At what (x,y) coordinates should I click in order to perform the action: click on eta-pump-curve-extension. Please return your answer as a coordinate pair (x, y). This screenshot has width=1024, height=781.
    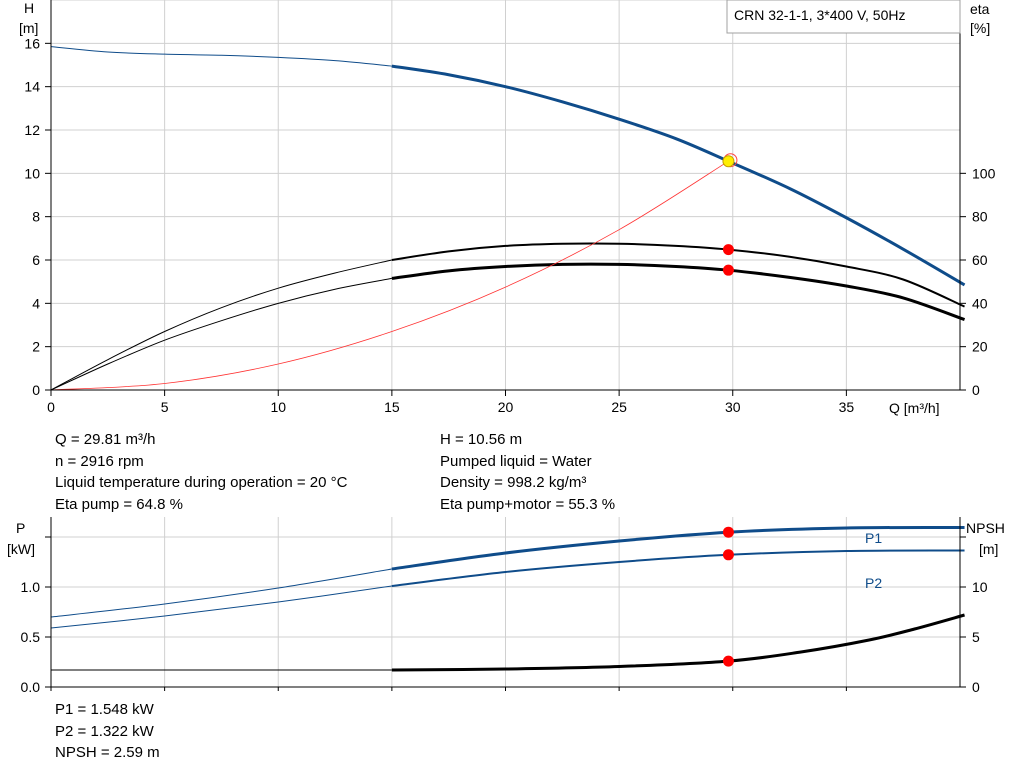
    Looking at the image, I should click on (221, 325).